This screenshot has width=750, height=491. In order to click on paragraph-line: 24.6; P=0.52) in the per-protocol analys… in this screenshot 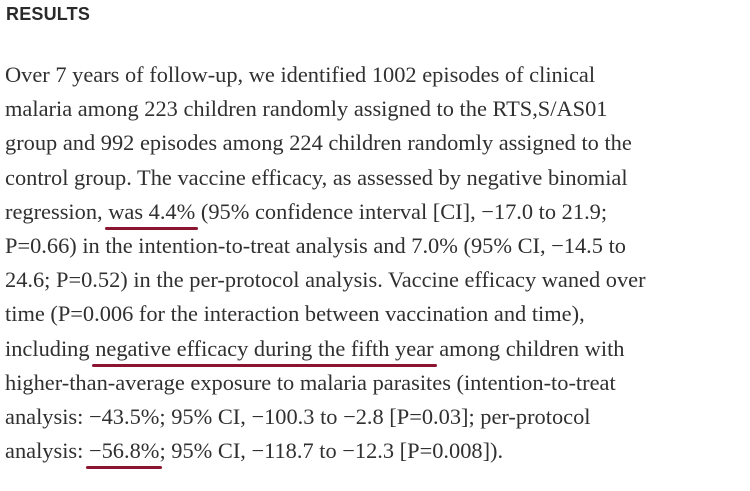, I will do `click(325, 280)`.